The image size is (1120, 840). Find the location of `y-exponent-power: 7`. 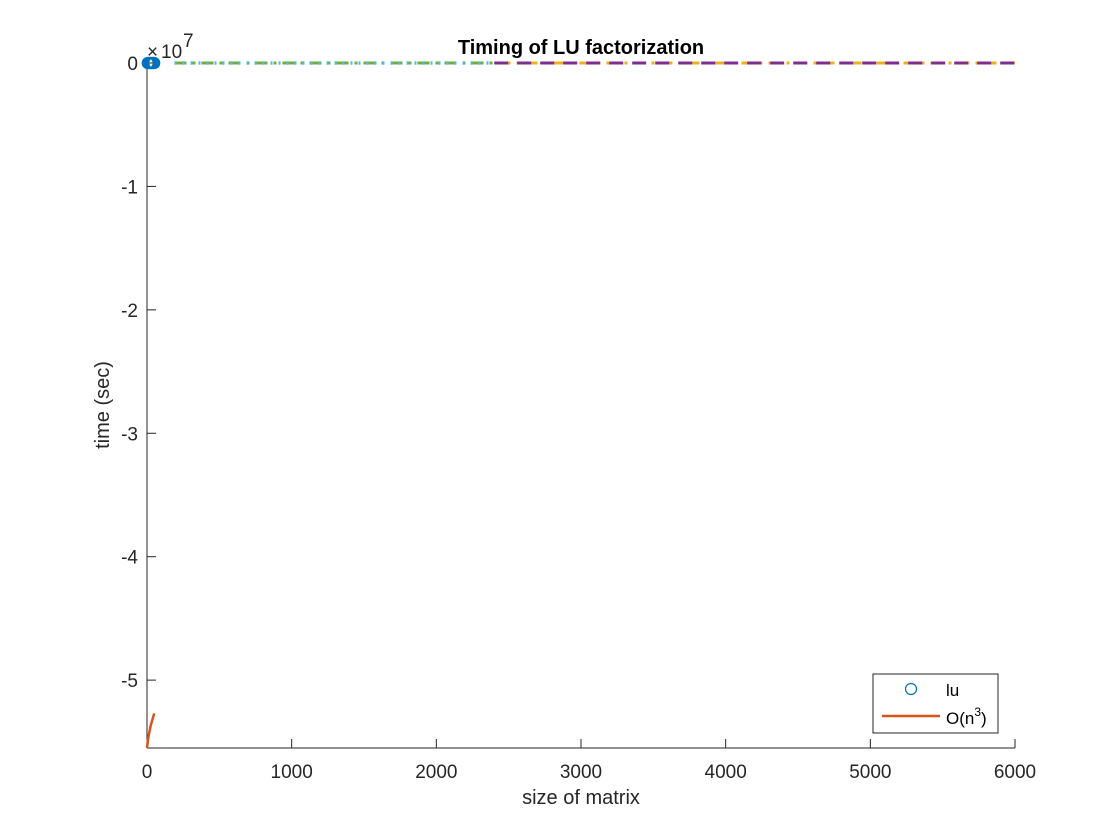

y-exponent-power: 7 is located at coordinates (188, 41).